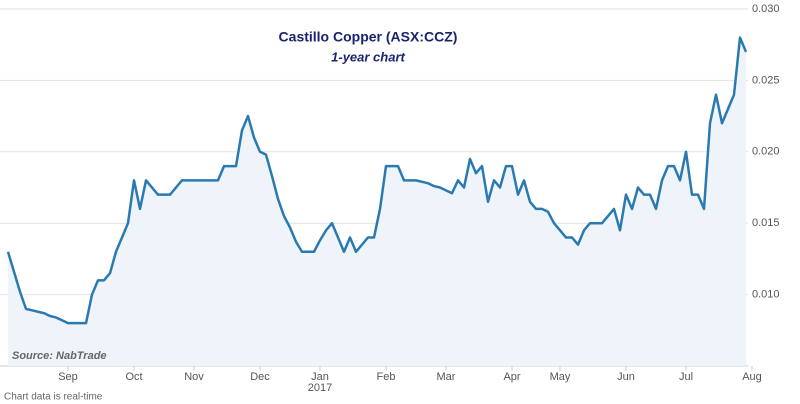 This screenshot has height=404, width=800. I want to click on x-tick-label: Jan, so click(320, 377).